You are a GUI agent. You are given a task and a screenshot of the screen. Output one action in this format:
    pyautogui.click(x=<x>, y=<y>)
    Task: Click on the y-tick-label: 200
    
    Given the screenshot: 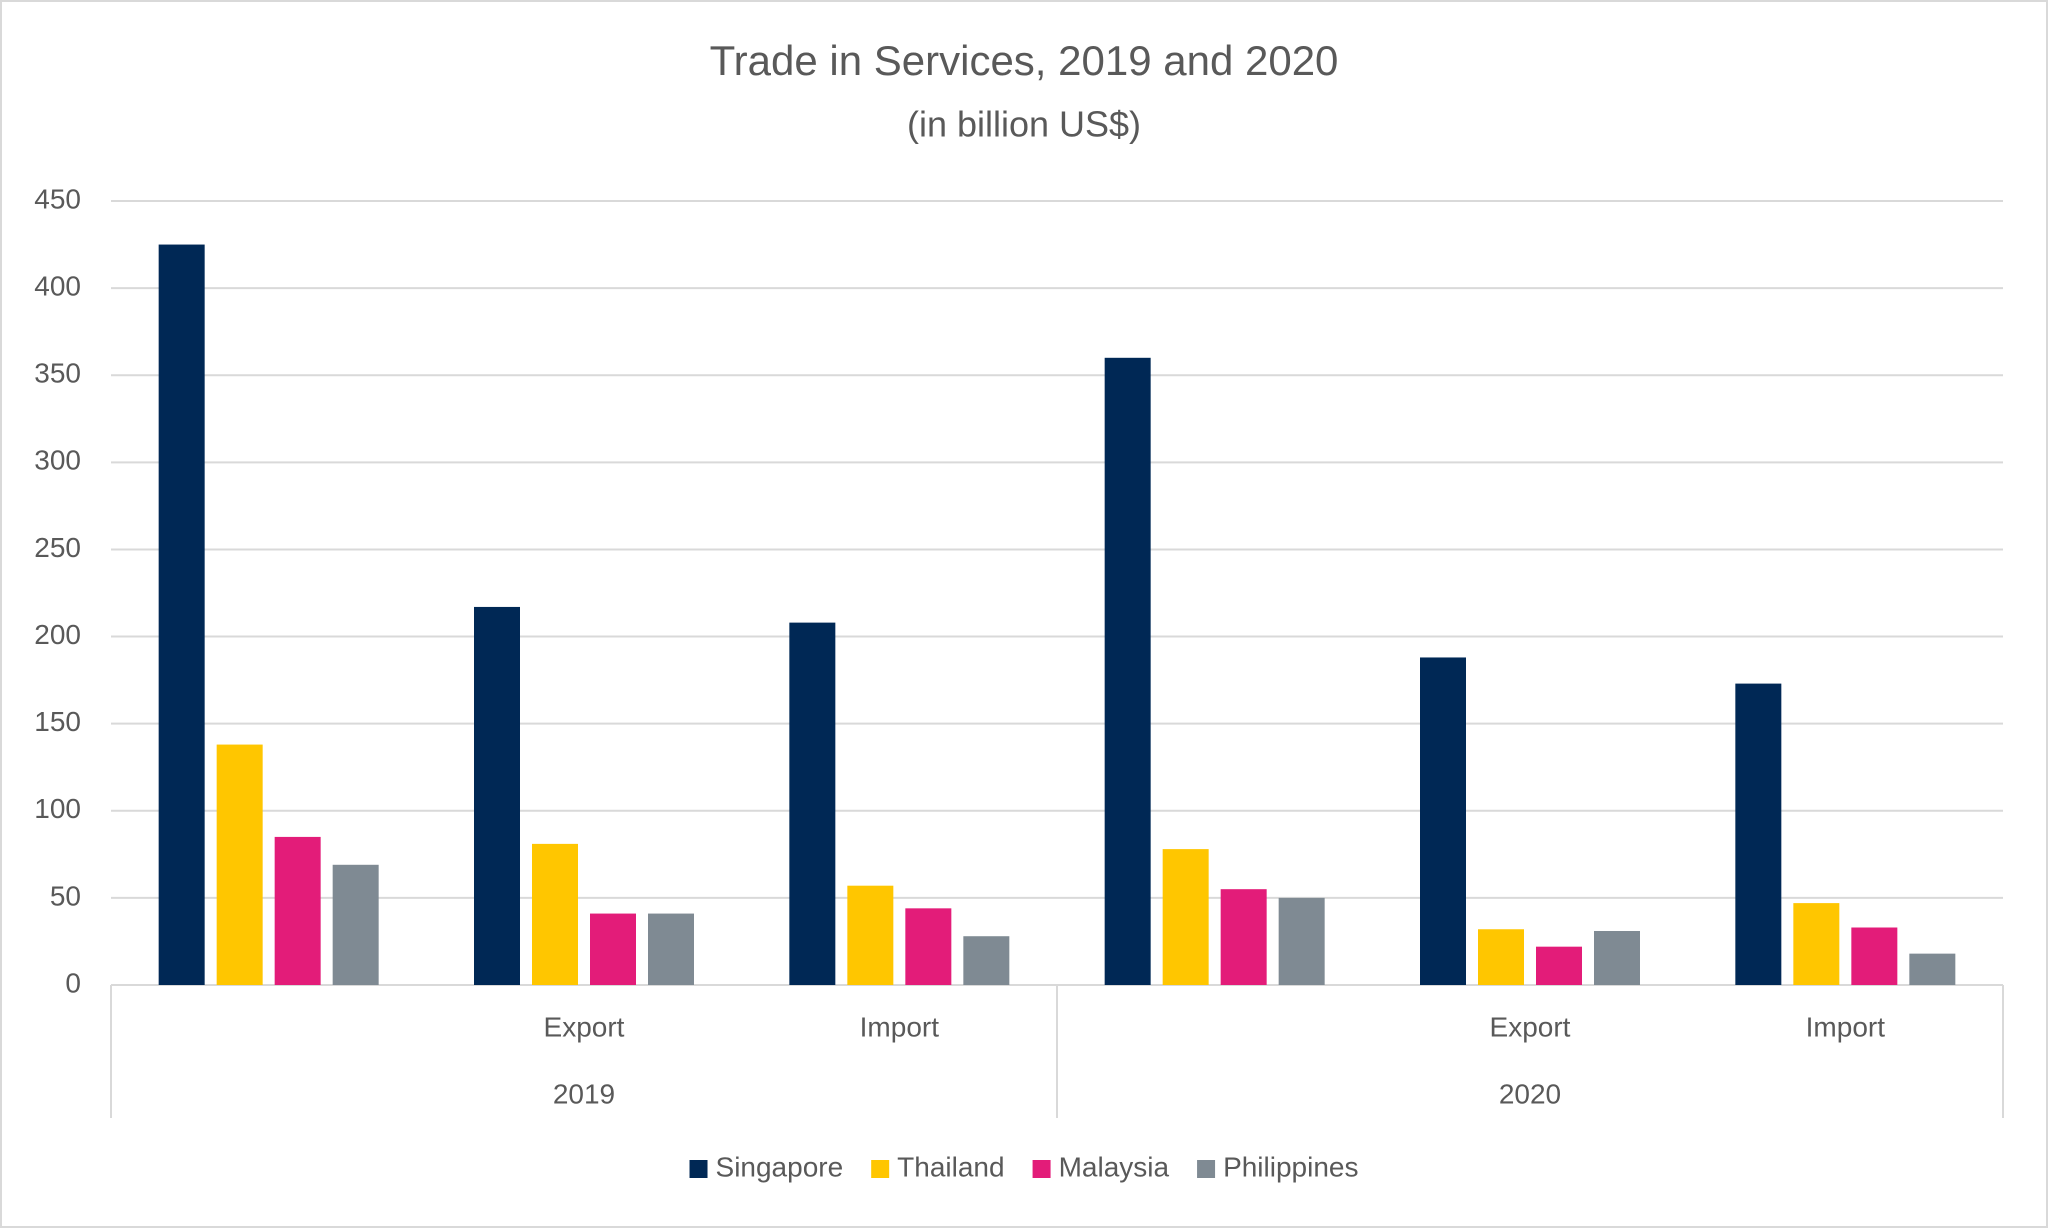 What is the action you would take?
    pyautogui.click(x=57, y=634)
    